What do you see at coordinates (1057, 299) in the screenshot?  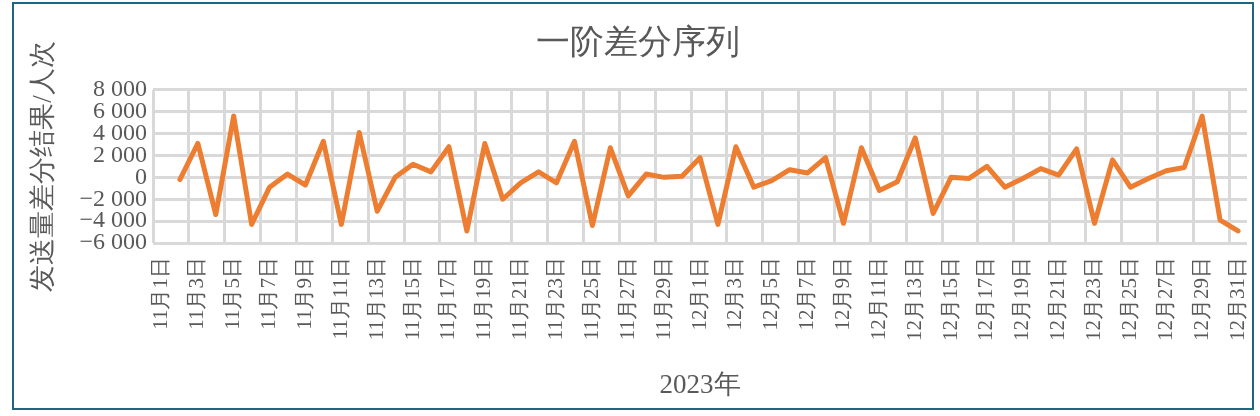 I see `x-tick-label: 12月21日` at bounding box center [1057, 299].